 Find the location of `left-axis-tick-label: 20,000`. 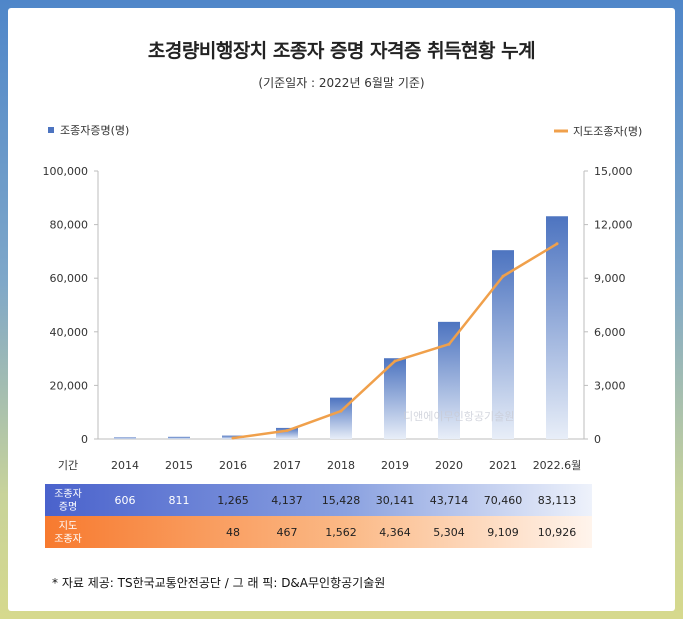

left-axis-tick-label: 20,000 is located at coordinates (69, 385).